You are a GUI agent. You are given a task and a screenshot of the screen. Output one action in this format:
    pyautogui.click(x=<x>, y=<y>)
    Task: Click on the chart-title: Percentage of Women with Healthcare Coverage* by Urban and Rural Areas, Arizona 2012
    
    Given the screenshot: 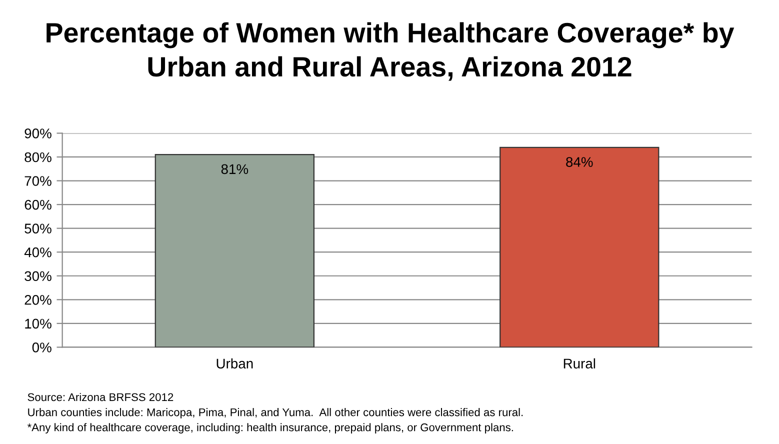 What is the action you would take?
    pyautogui.click(x=390, y=51)
    